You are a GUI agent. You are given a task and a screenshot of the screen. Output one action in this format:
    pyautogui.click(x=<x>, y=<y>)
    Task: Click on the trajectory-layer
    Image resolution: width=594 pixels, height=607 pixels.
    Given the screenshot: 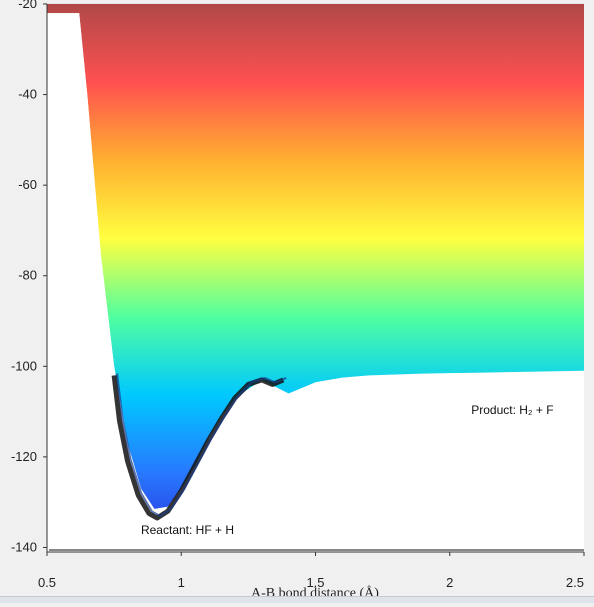 What is the action you would take?
    pyautogui.click(x=199, y=447)
    